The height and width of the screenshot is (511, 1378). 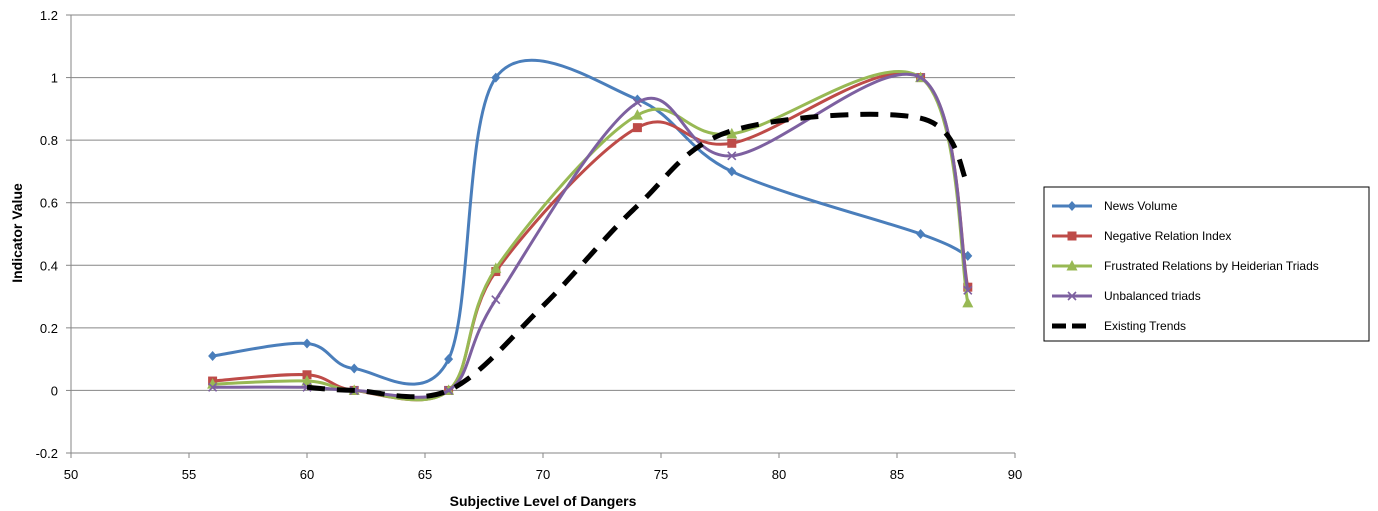 I want to click on legend-entry: Negative Relation Index, so click(x=1141, y=236).